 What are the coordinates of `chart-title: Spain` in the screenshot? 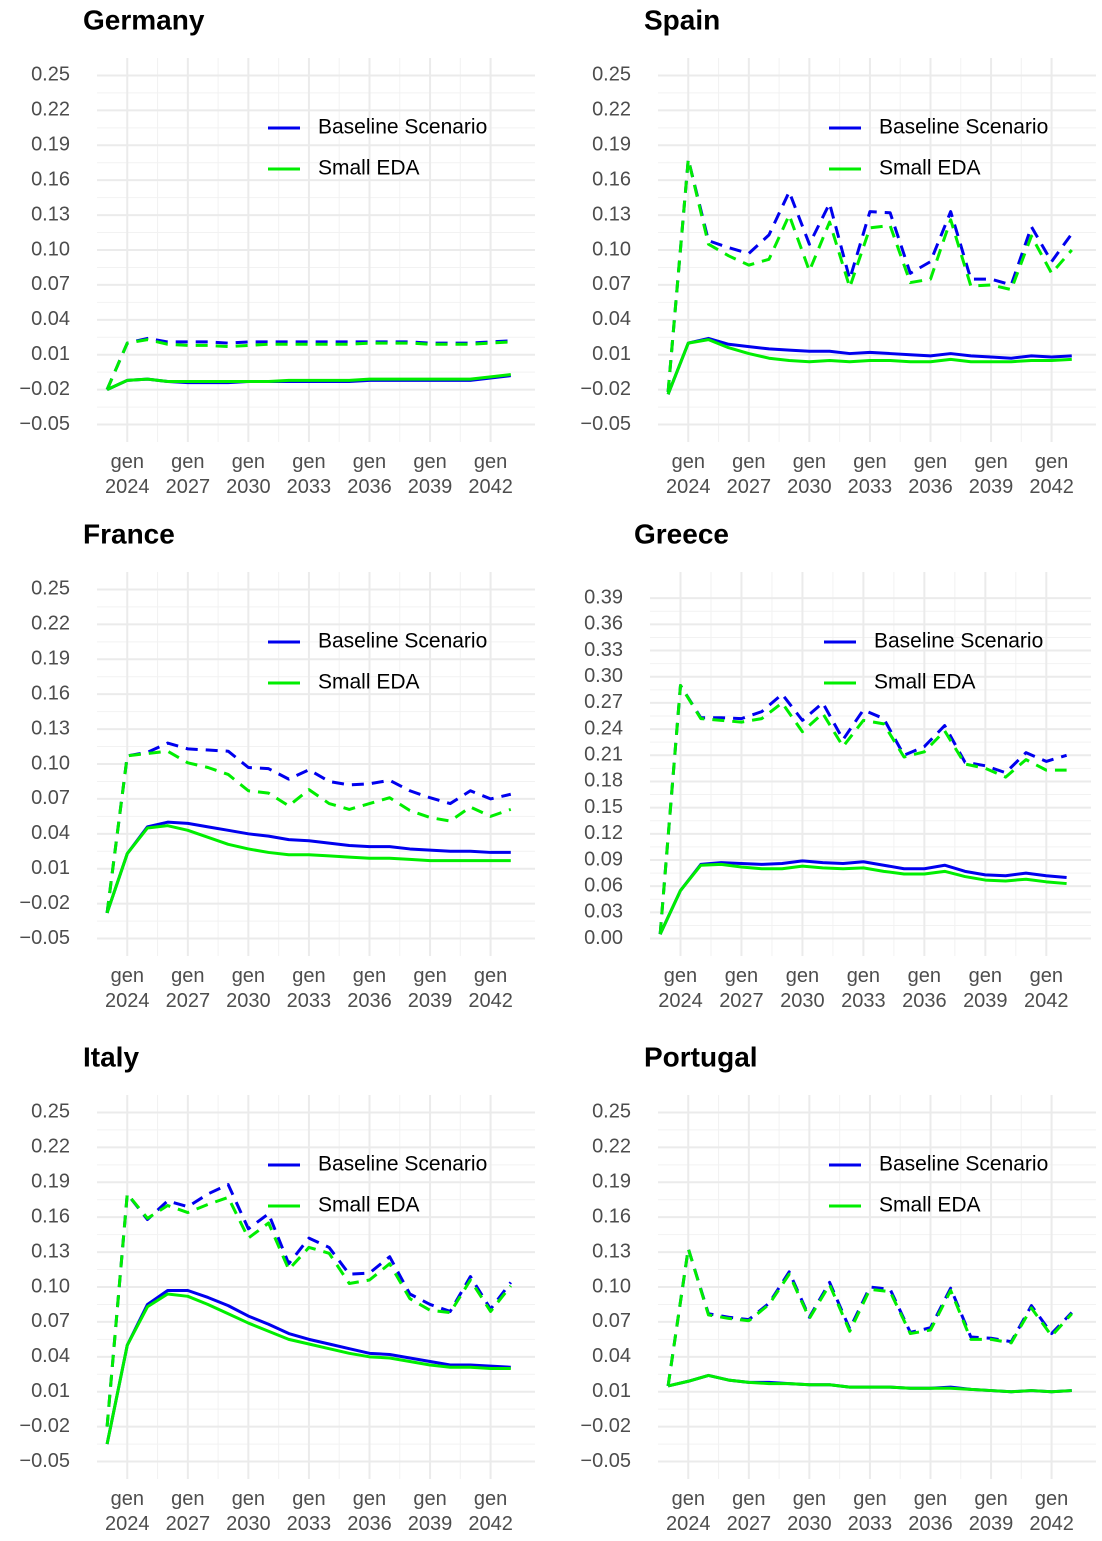 It's located at (682, 19).